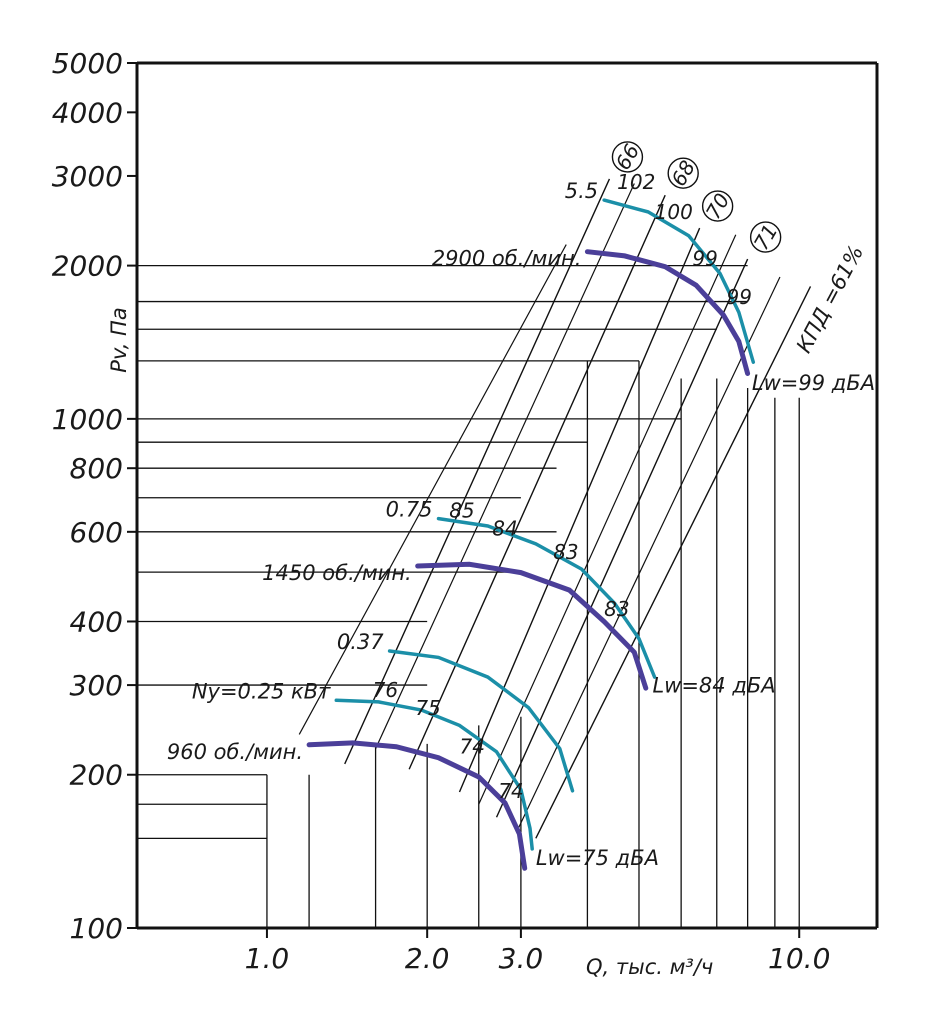 Image resolution: width=931 pixels, height=1024 pixels. What do you see at coordinates (385, 690) in the screenshot?
I see `value-label: 76` at bounding box center [385, 690].